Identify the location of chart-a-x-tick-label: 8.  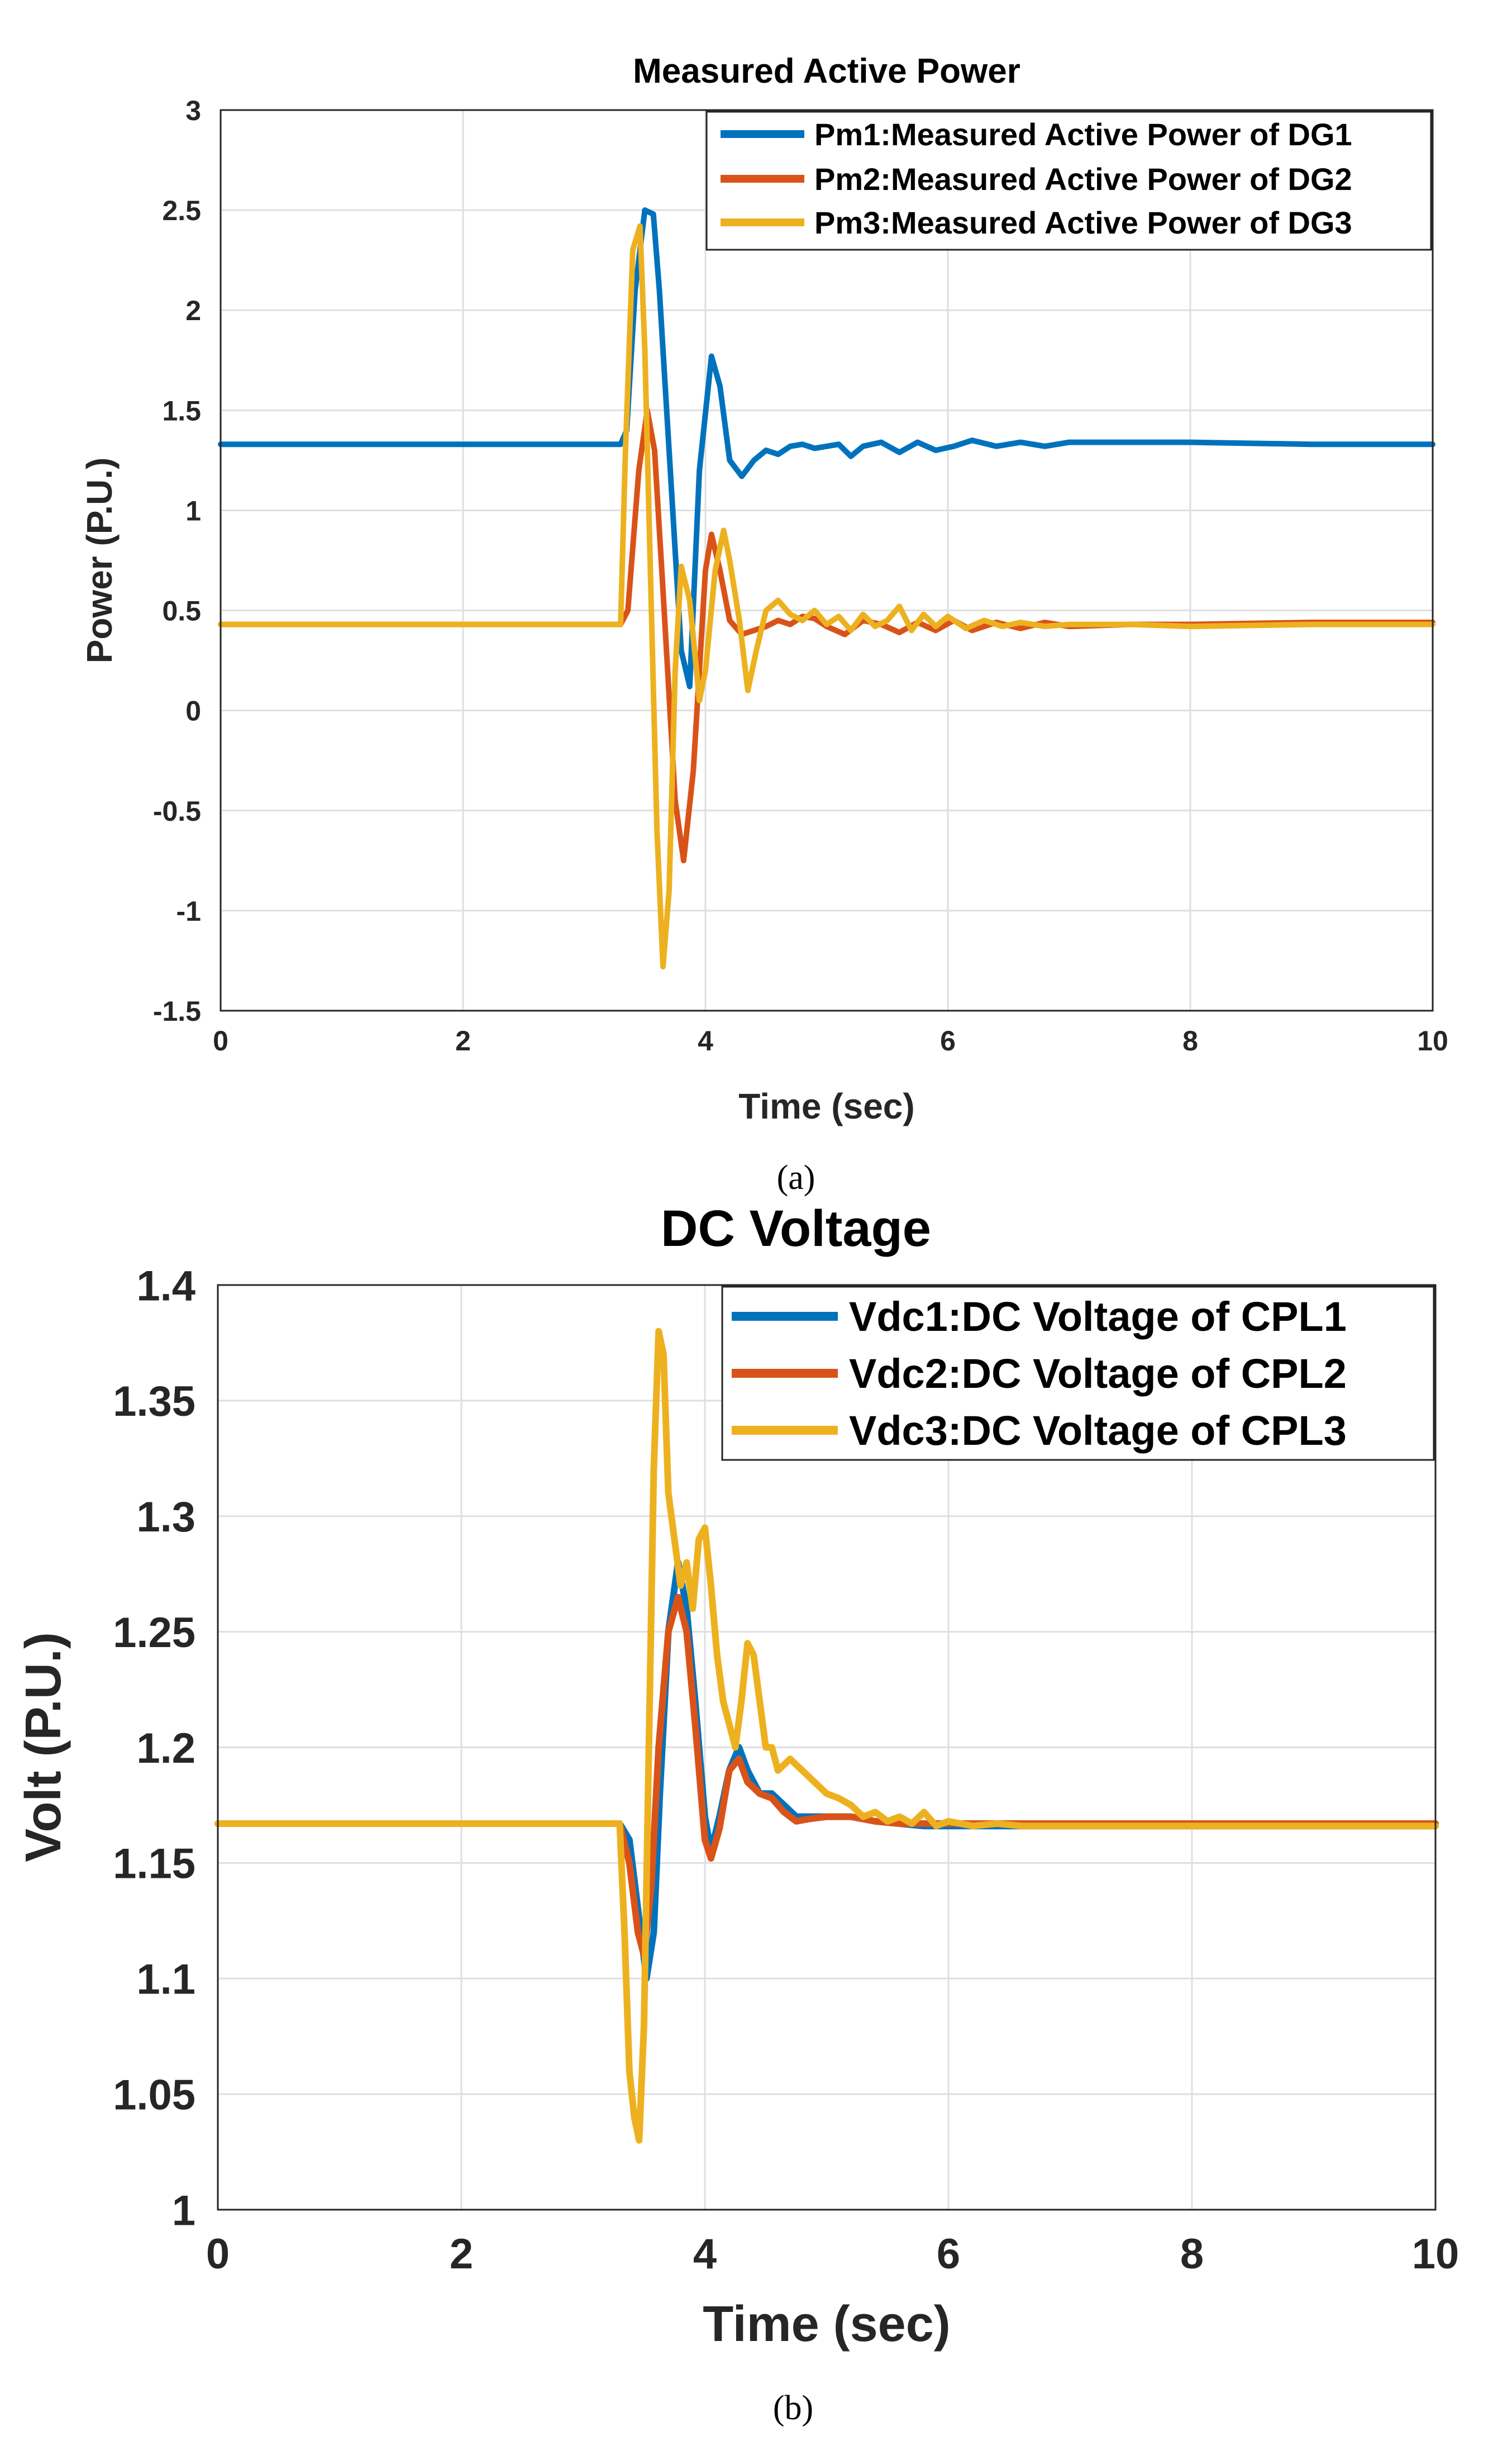
(1190, 1041).